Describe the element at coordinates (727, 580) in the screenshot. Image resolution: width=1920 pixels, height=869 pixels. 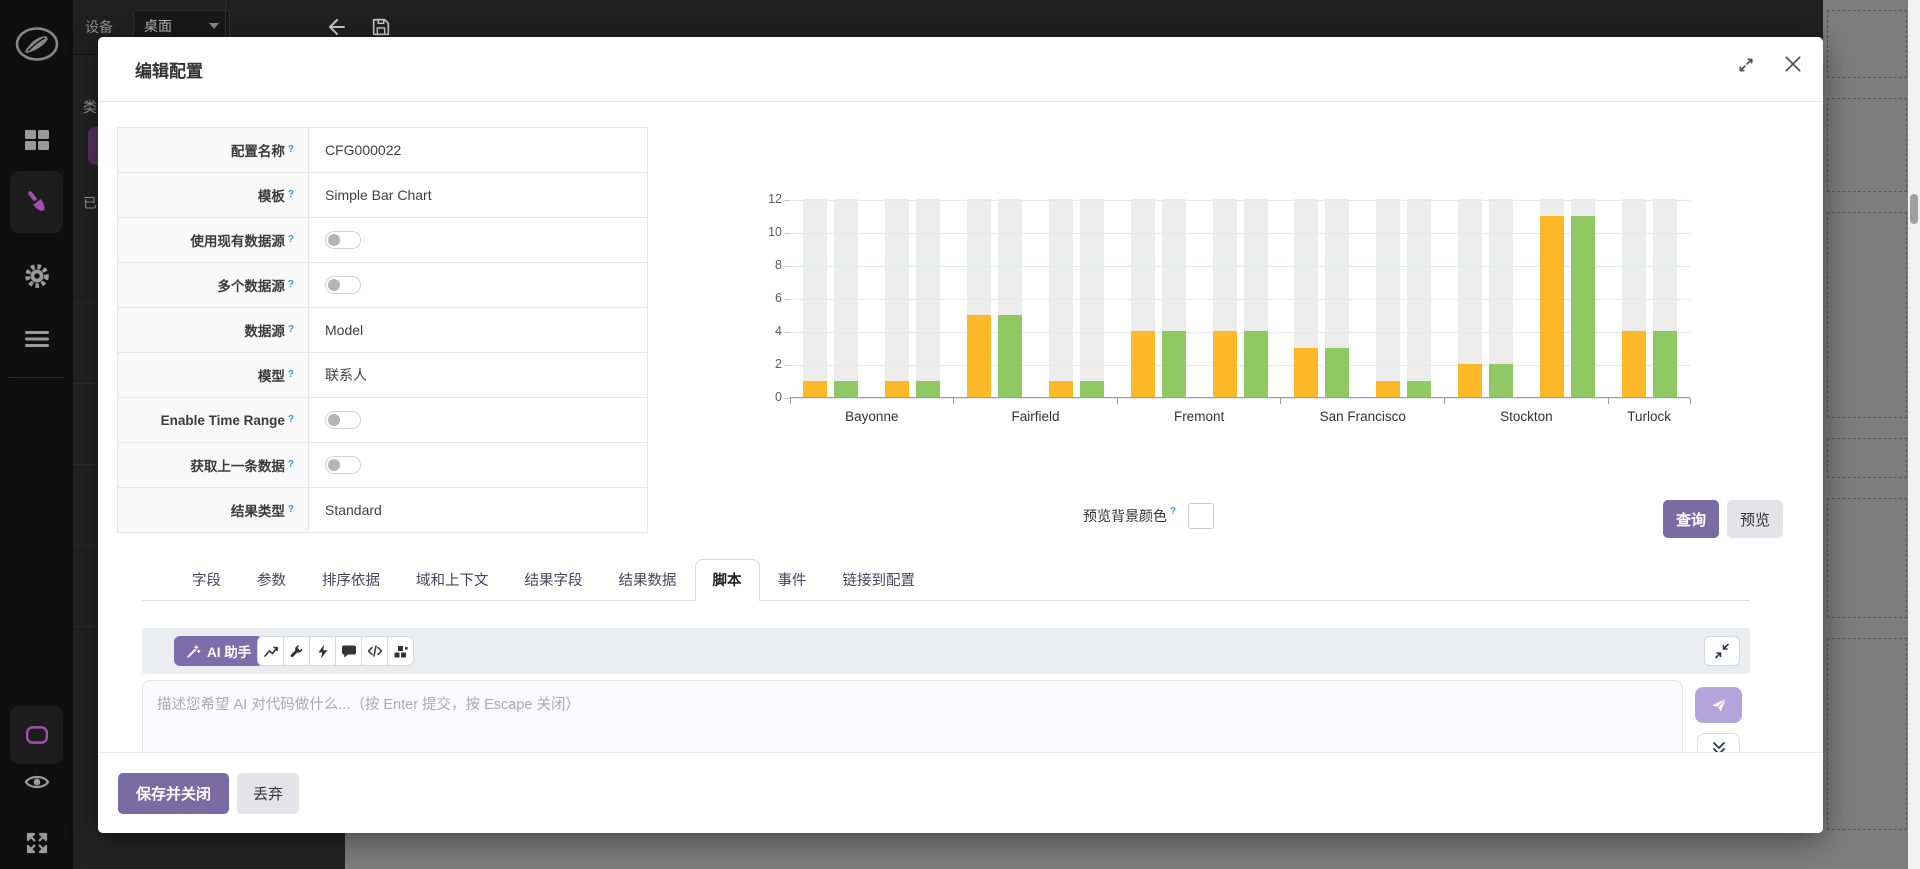
I see `tab-6: 脚本` at that location.